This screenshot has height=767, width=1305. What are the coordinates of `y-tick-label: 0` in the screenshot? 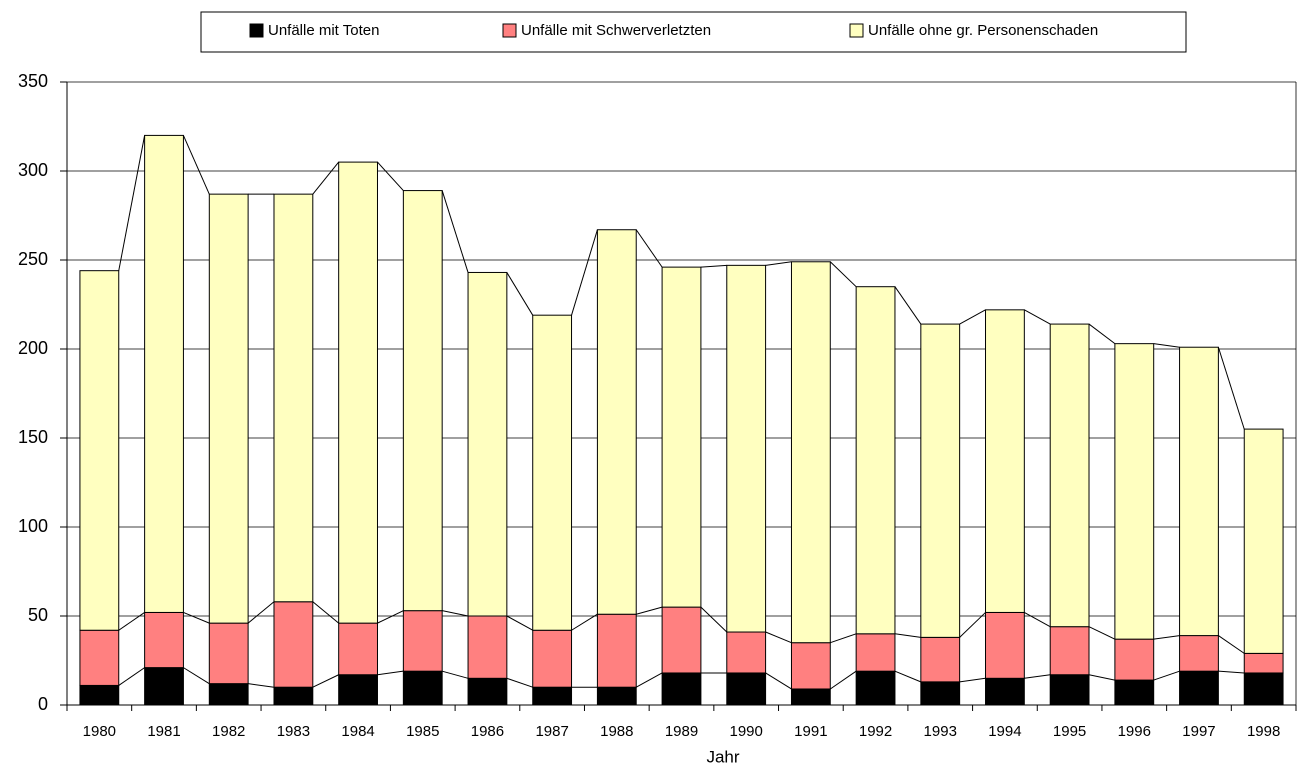 It's located at (43, 704).